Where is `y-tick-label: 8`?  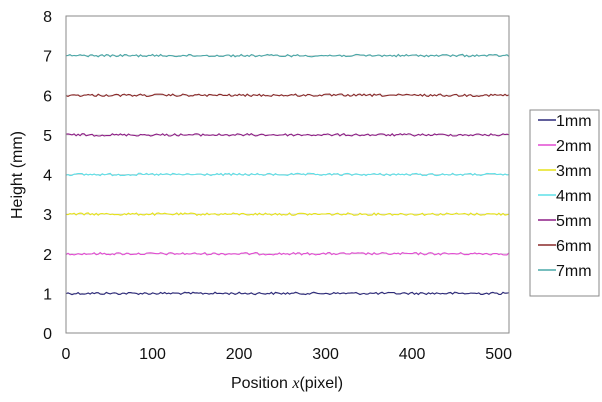
y-tick-label: 8 is located at coordinates (47, 17).